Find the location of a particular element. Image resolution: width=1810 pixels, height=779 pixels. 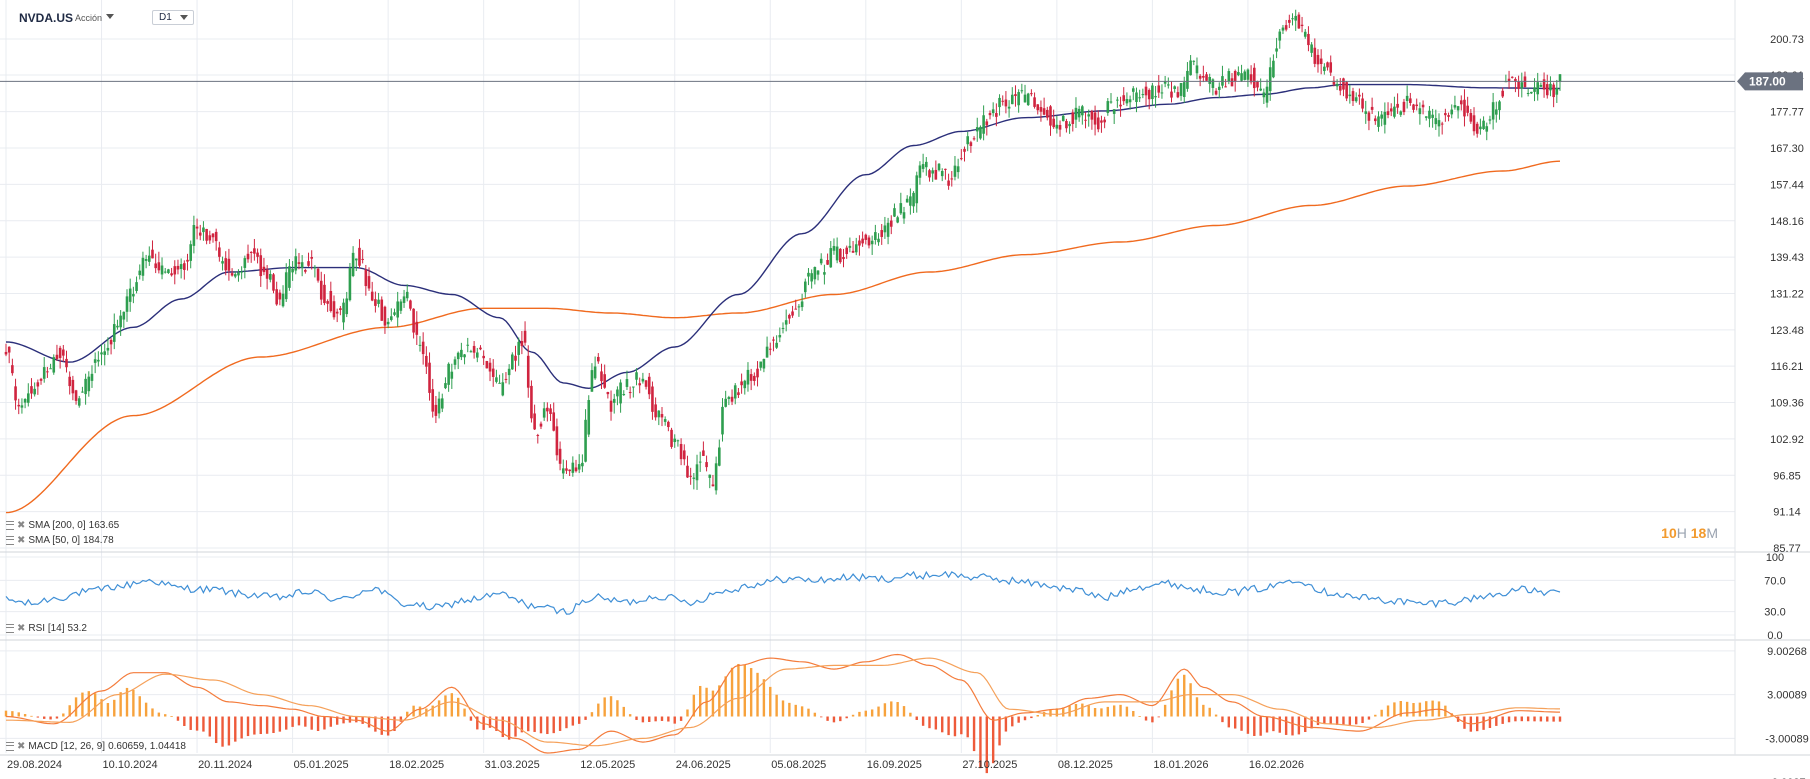

rsi-line is located at coordinates (783, 592).